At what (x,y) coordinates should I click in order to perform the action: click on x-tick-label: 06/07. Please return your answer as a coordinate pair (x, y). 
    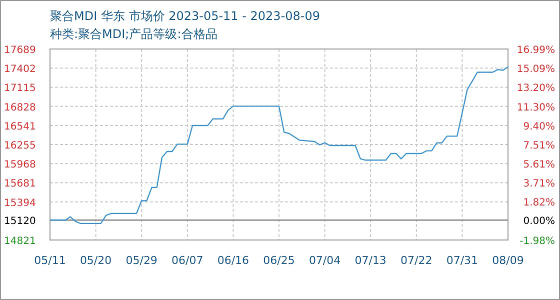
    Looking at the image, I should click on (188, 260).